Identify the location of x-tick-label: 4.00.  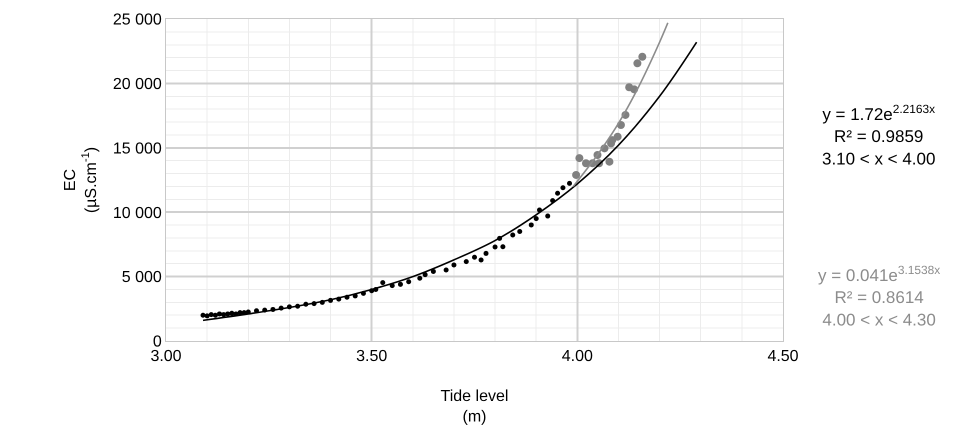
(577, 357).